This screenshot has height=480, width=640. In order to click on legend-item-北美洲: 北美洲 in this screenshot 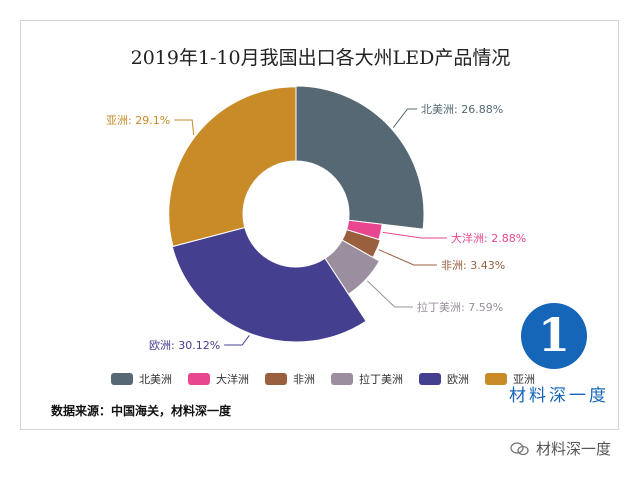, I will do `click(141, 379)`.